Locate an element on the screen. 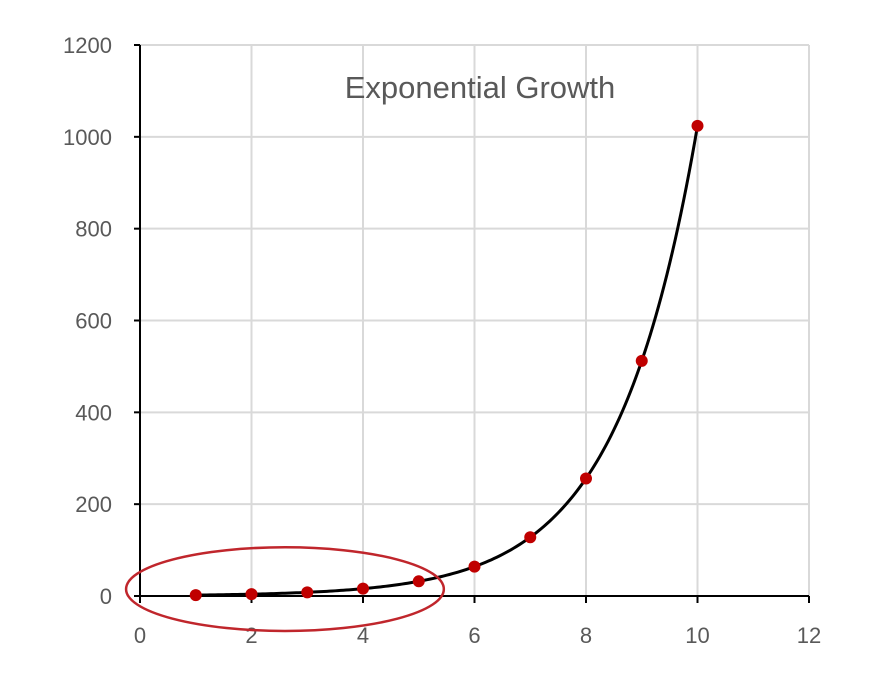  x-tick-label: 2 is located at coordinates (251, 635).